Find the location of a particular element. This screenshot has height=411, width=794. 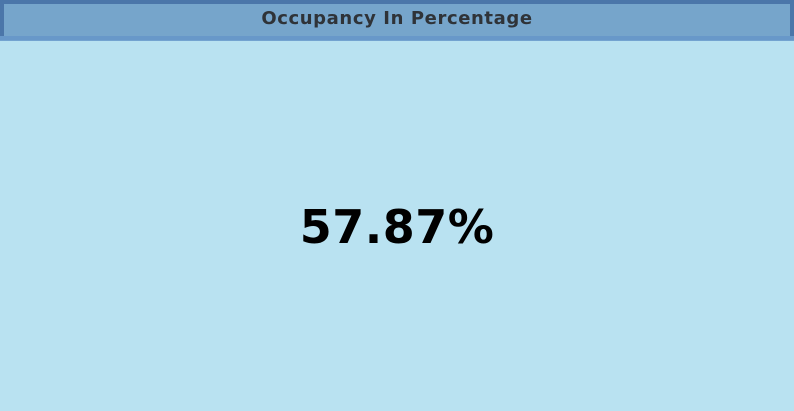

occupancy-value: 57.87% is located at coordinates (397, 227).